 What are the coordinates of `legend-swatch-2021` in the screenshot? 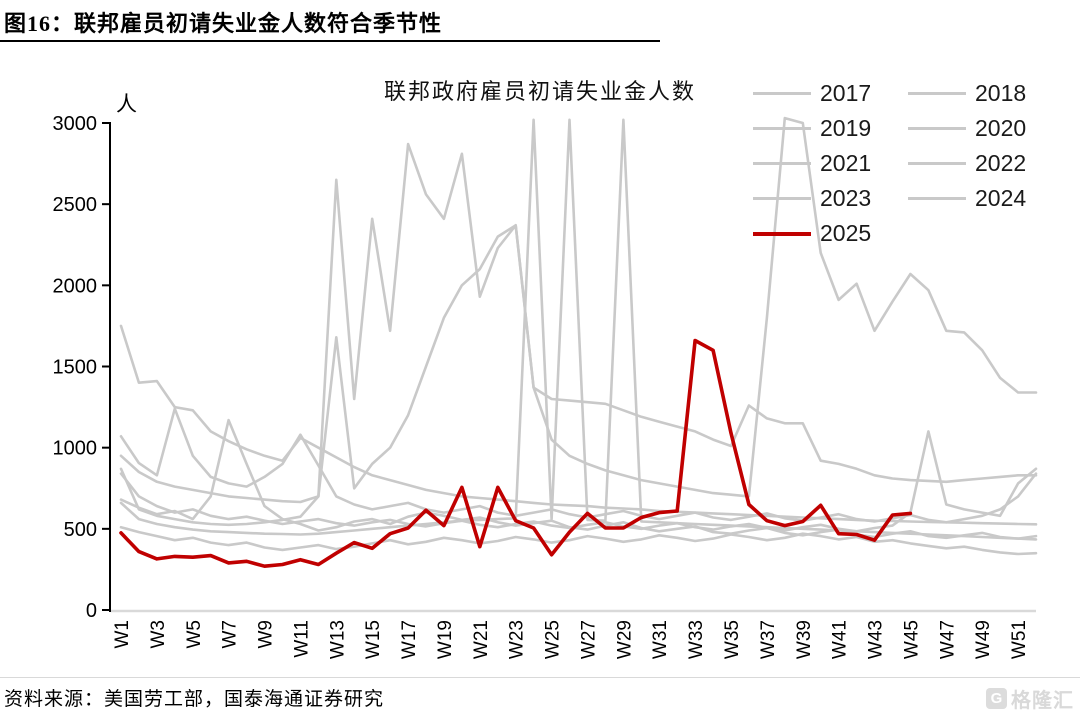 It's located at (782, 163).